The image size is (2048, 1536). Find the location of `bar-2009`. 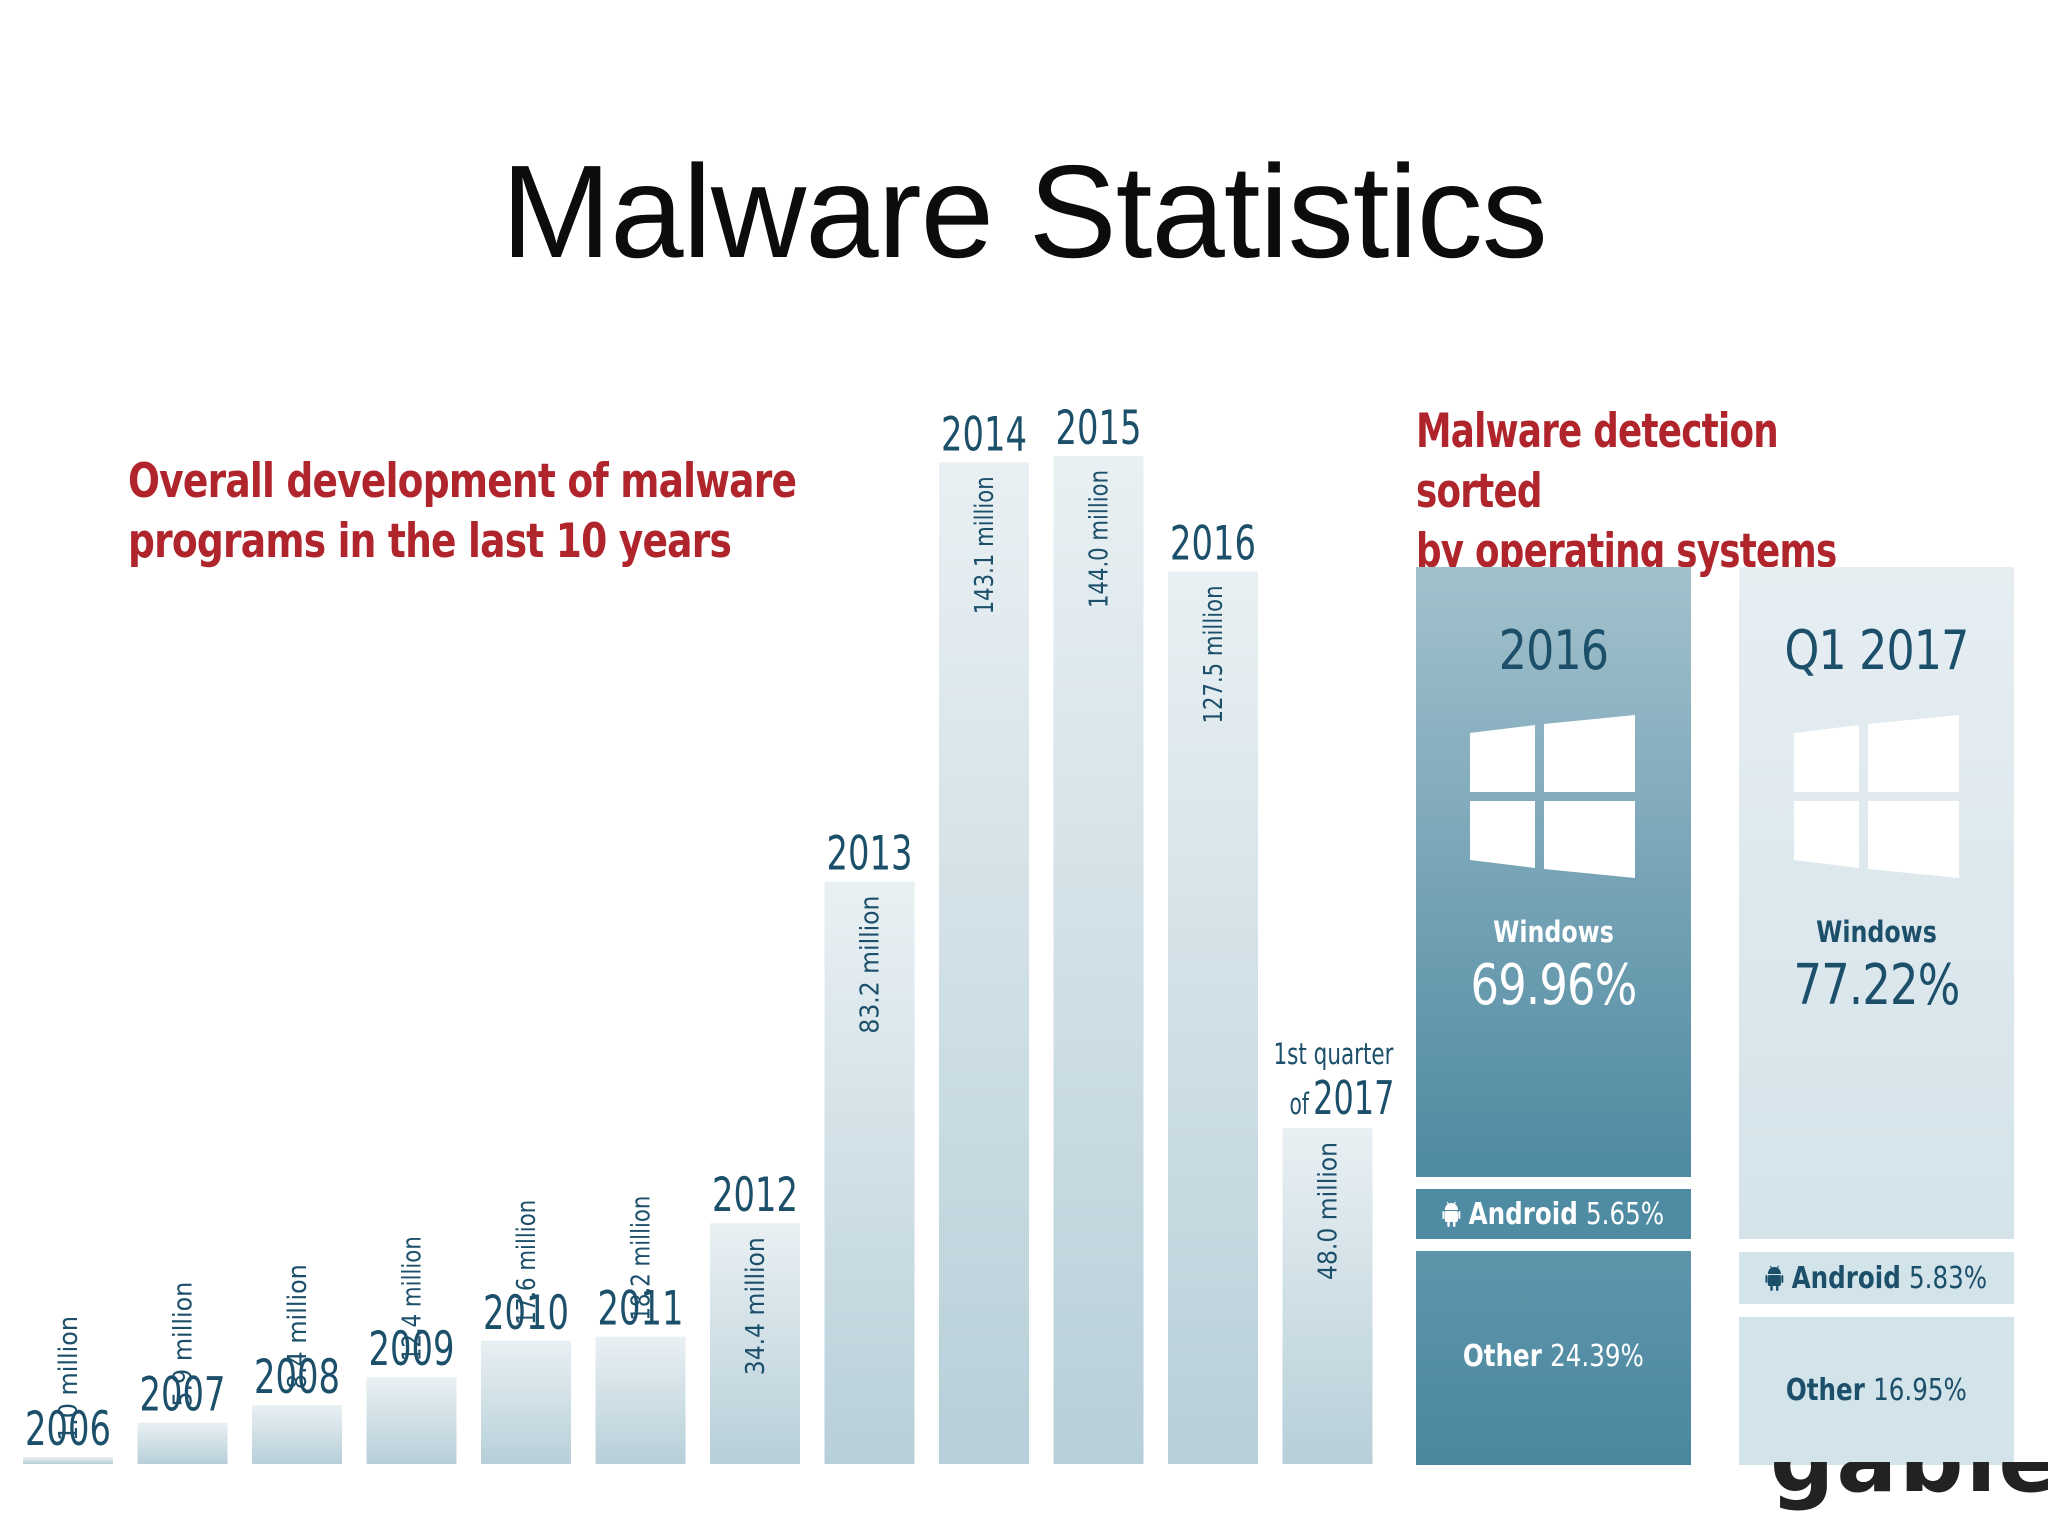

bar-2009 is located at coordinates (411, 1420).